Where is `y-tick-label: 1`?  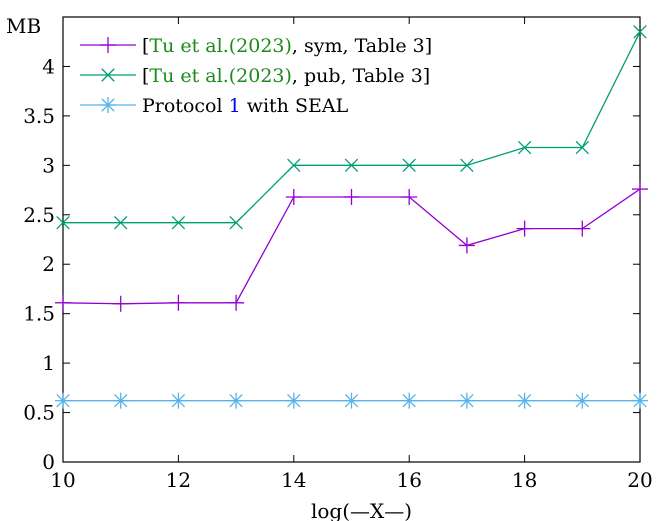
y-tick-label: 1 is located at coordinates (48, 363).